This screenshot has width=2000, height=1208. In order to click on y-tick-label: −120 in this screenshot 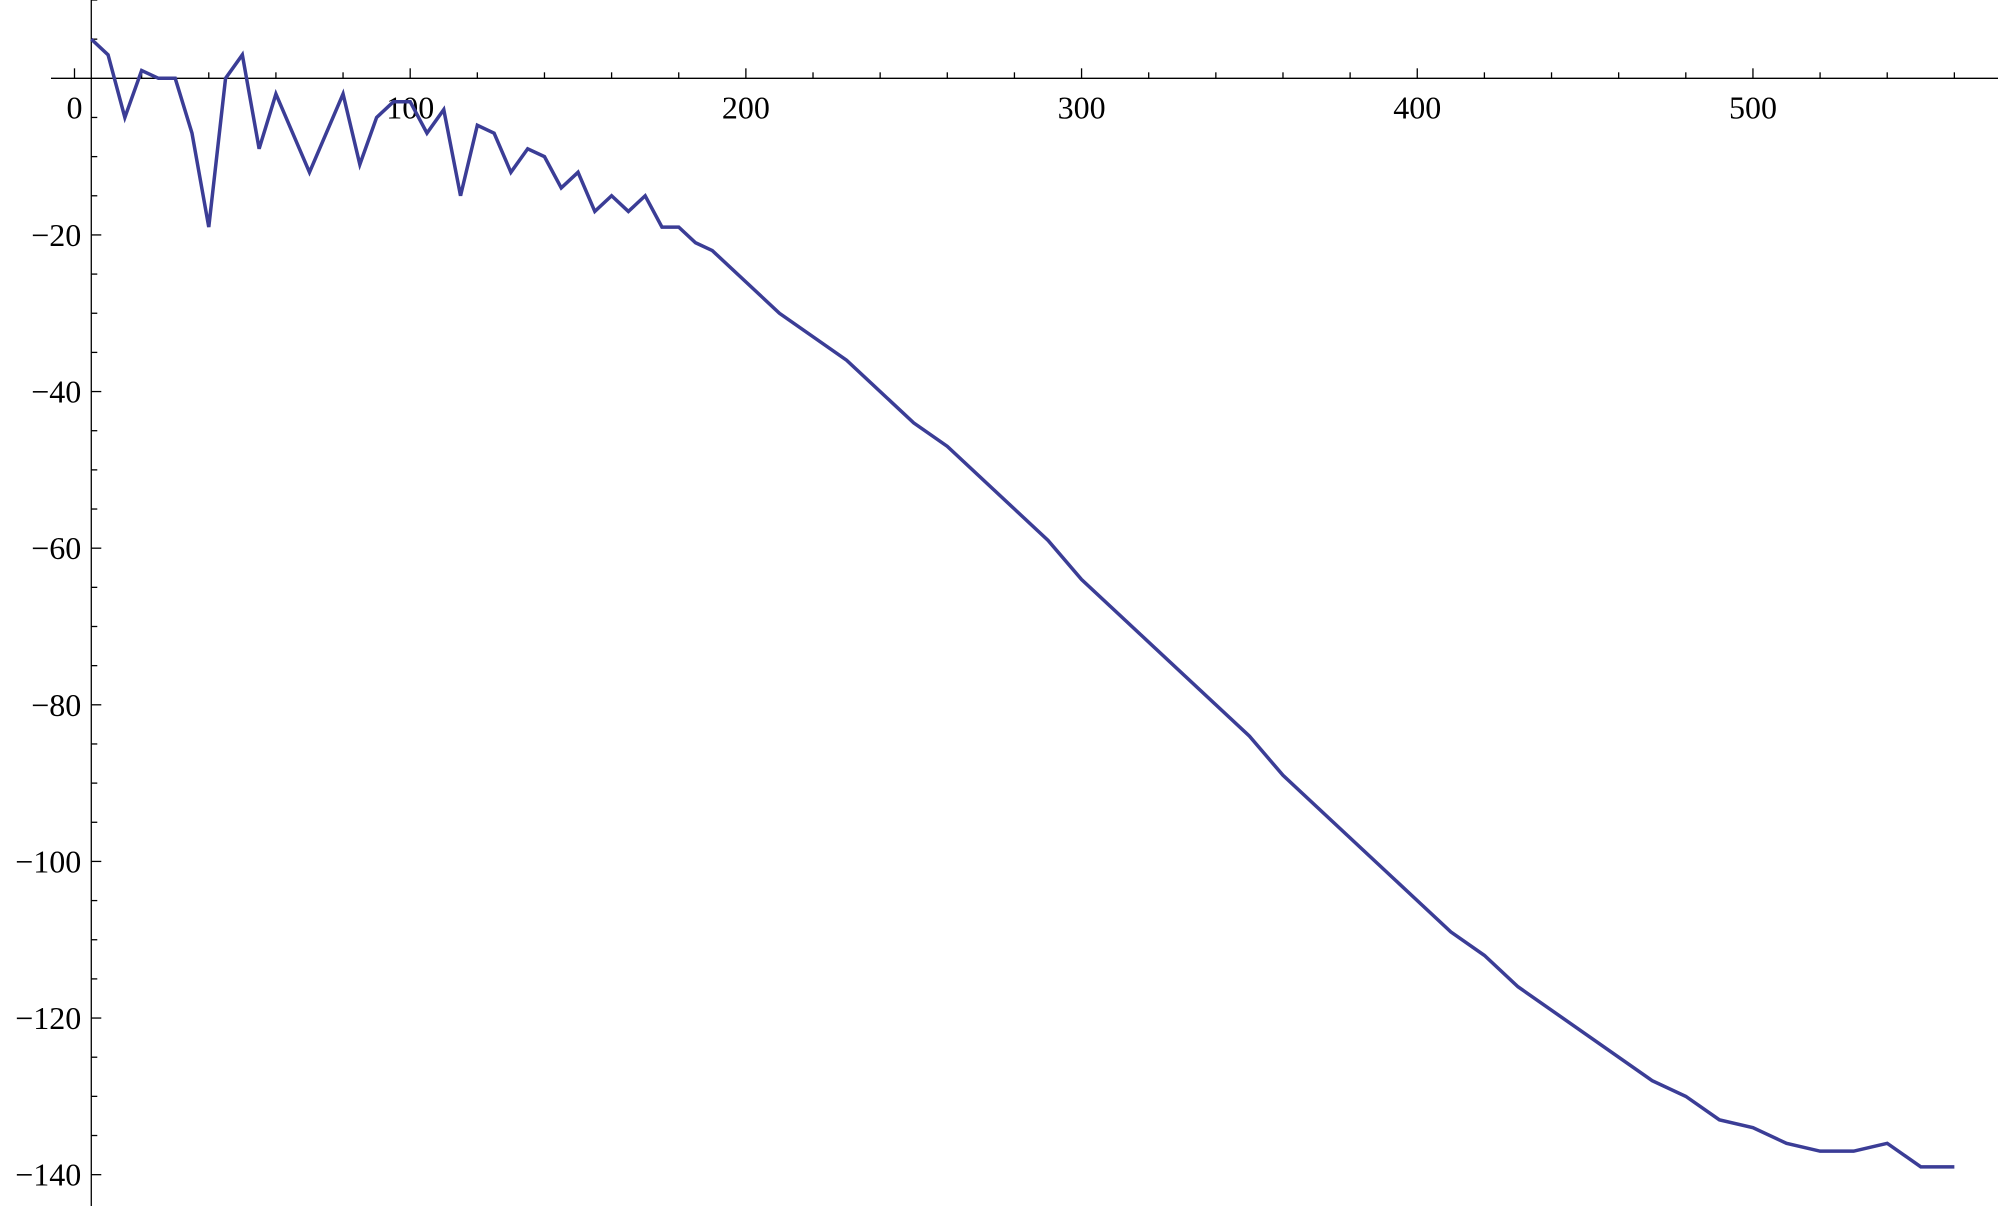, I will do `click(48, 1018)`.